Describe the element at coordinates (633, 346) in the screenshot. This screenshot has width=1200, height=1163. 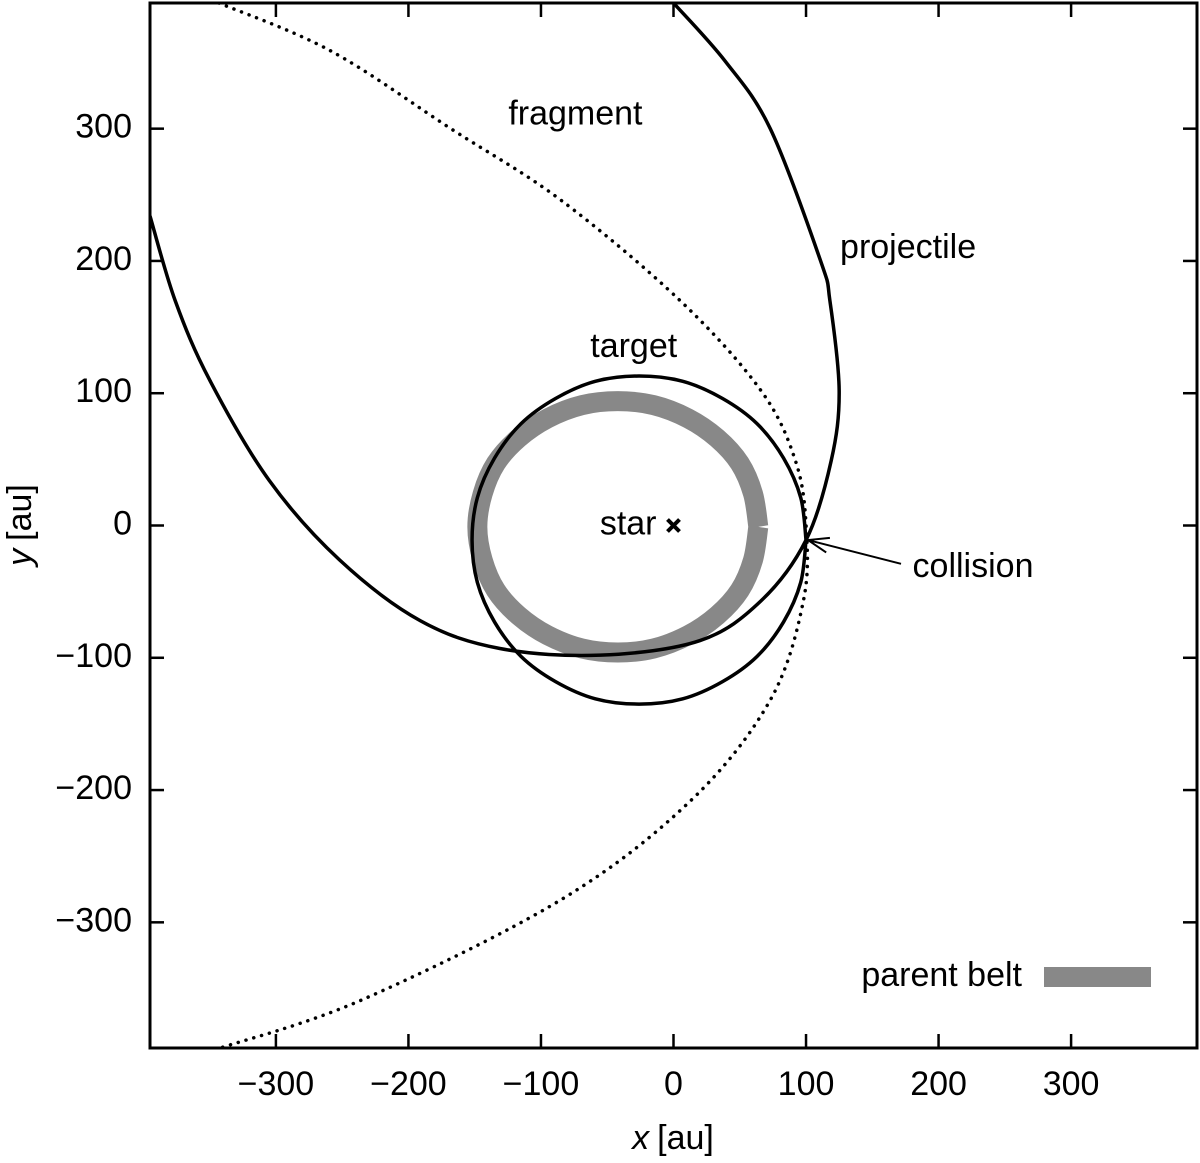
I see `annotation: target` at that location.